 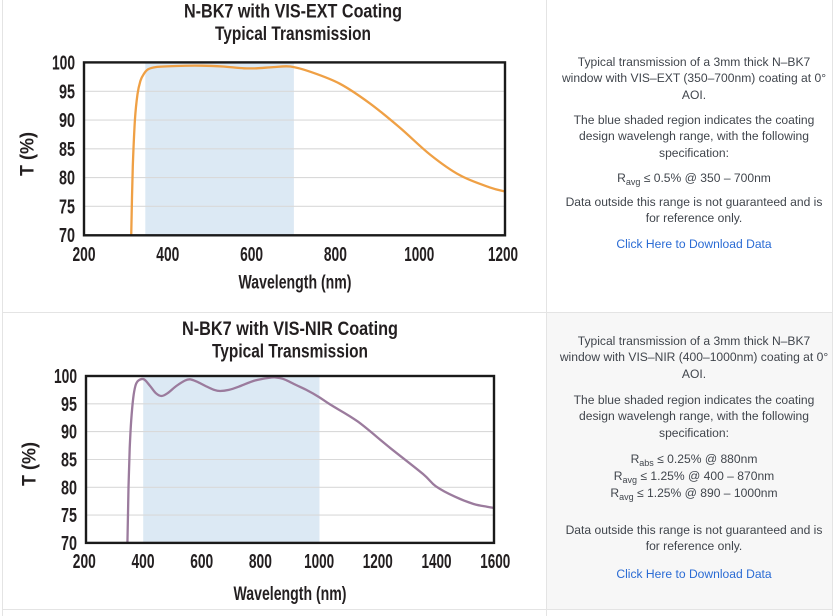 I want to click on svg-text: 1600, so click(x=495, y=562).